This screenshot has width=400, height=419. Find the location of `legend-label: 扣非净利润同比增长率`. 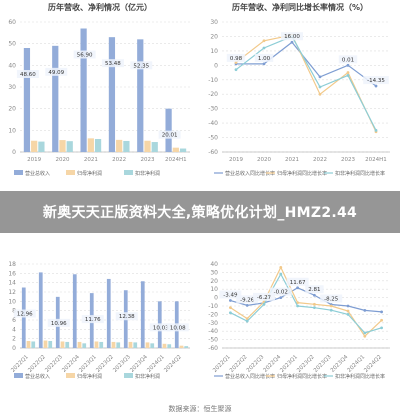

legend-label: 扣非净利润同比增长率 is located at coordinates (360, 173).